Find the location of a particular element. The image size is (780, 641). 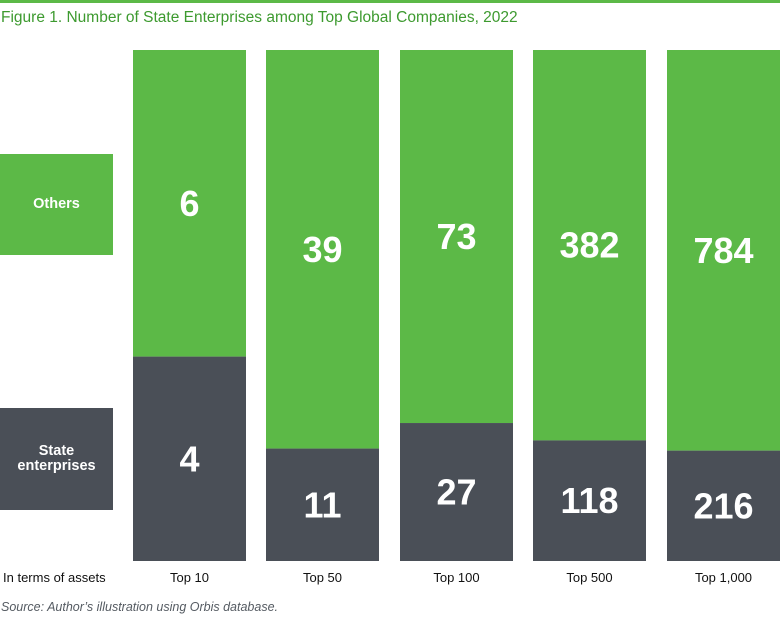

label-others-4: 784 is located at coordinates (723, 250).